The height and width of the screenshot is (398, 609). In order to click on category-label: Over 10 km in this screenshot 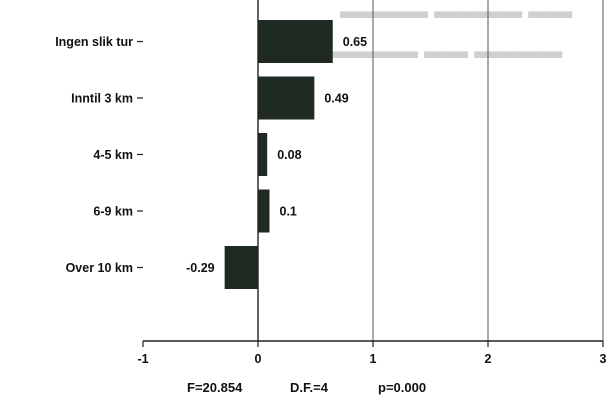, I will do `click(99, 268)`.